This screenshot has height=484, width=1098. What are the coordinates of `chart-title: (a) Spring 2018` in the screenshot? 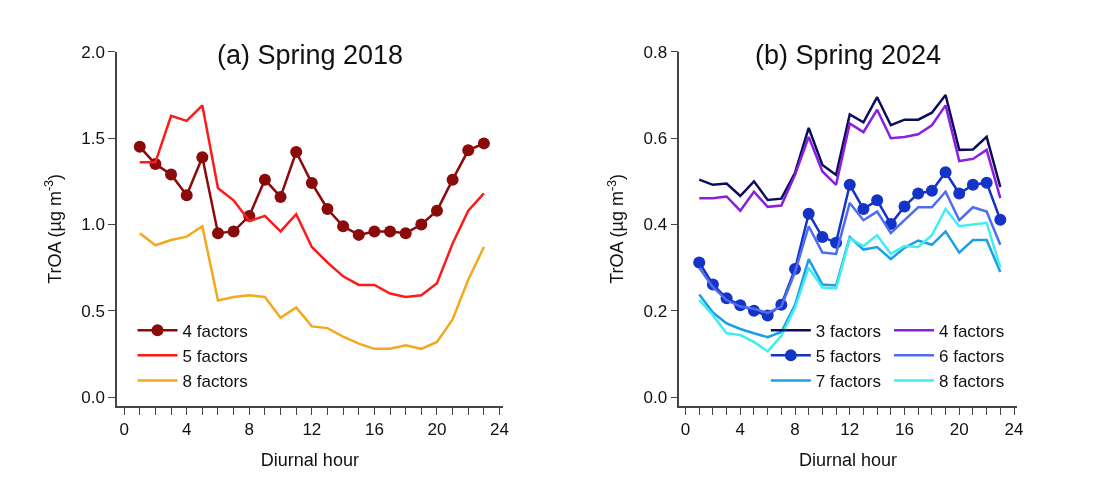 It's located at (310, 55).